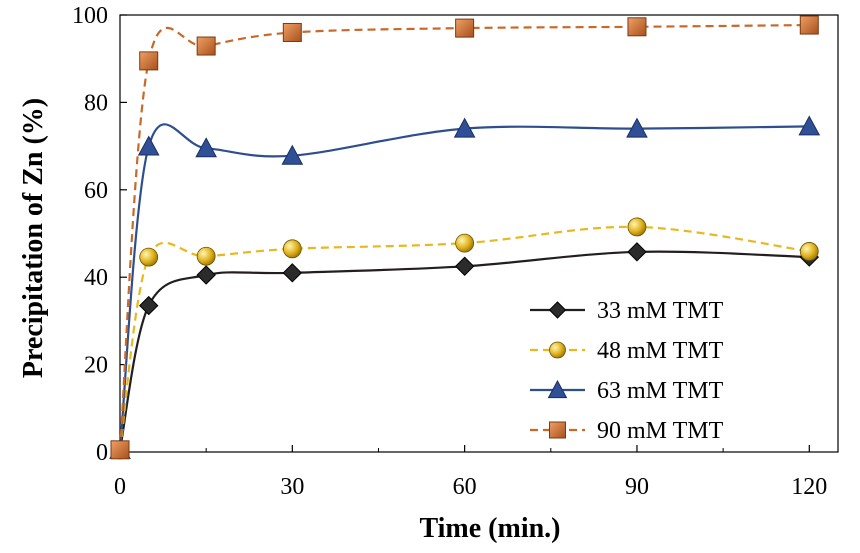  What do you see at coordinates (33, 238) in the screenshot?
I see `y-axis-title: Precipitation of Zn (%)` at bounding box center [33, 238].